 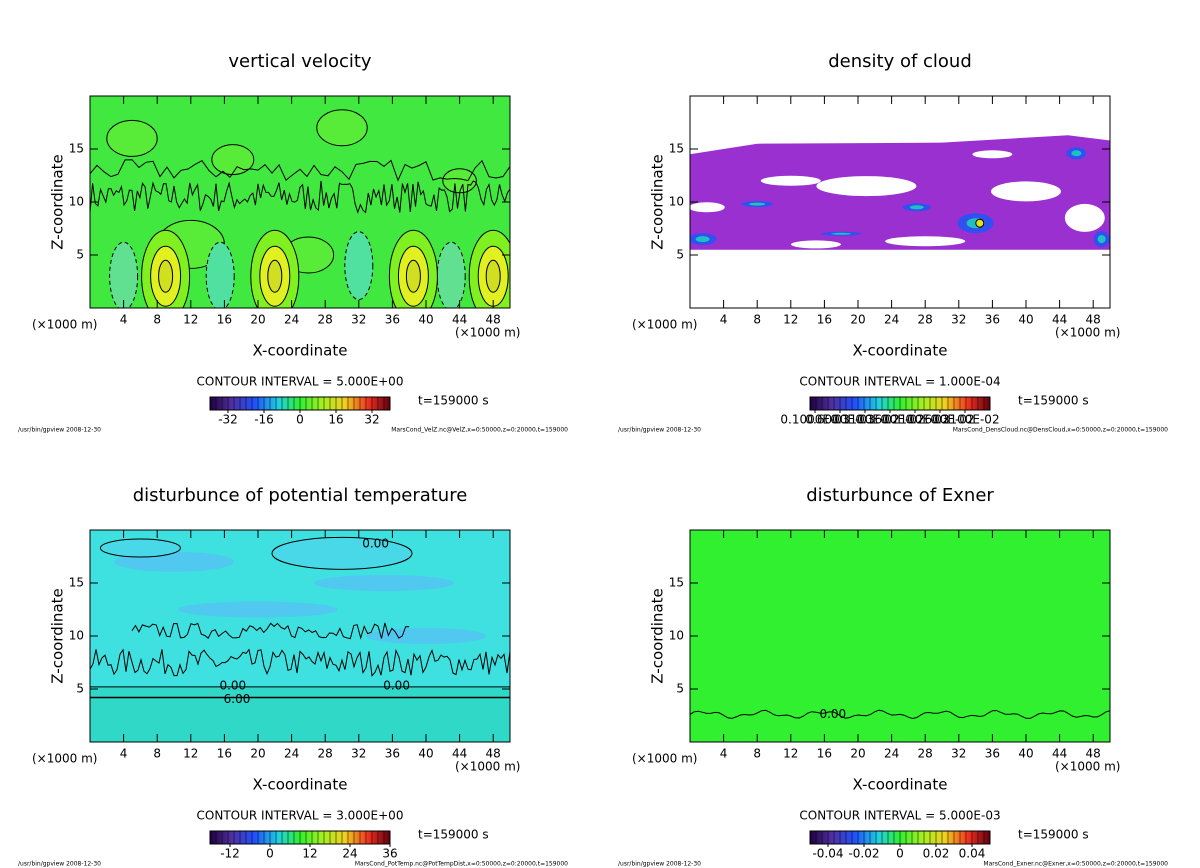 What do you see at coordinates (964, 420) in the screenshot?
I see `colorbar-tick-label: 0.3100E-02` at bounding box center [964, 420].